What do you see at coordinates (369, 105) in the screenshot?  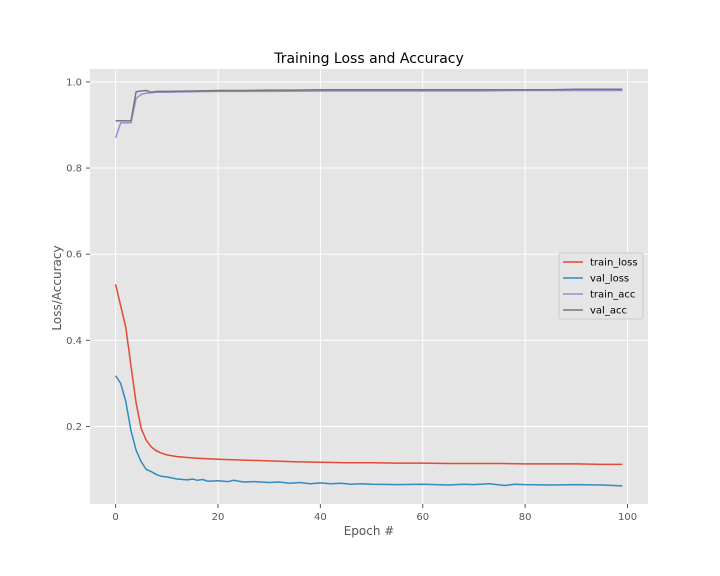 I see `series-line-val-acc` at bounding box center [369, 105].